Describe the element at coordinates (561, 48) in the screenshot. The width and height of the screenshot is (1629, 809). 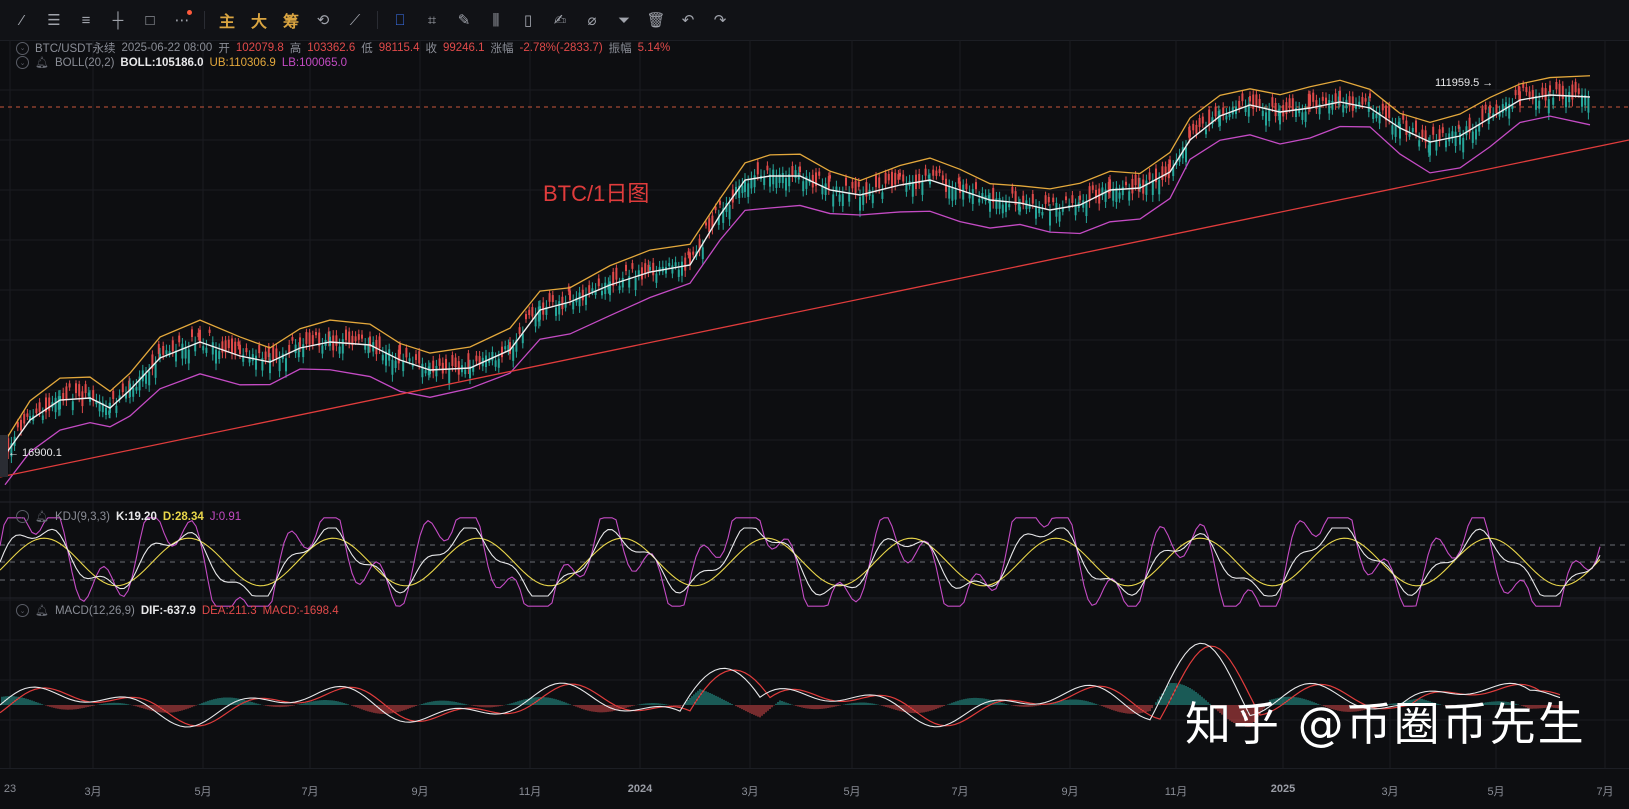
I see `change-value: -2.78%(-2833.7)` at that location.